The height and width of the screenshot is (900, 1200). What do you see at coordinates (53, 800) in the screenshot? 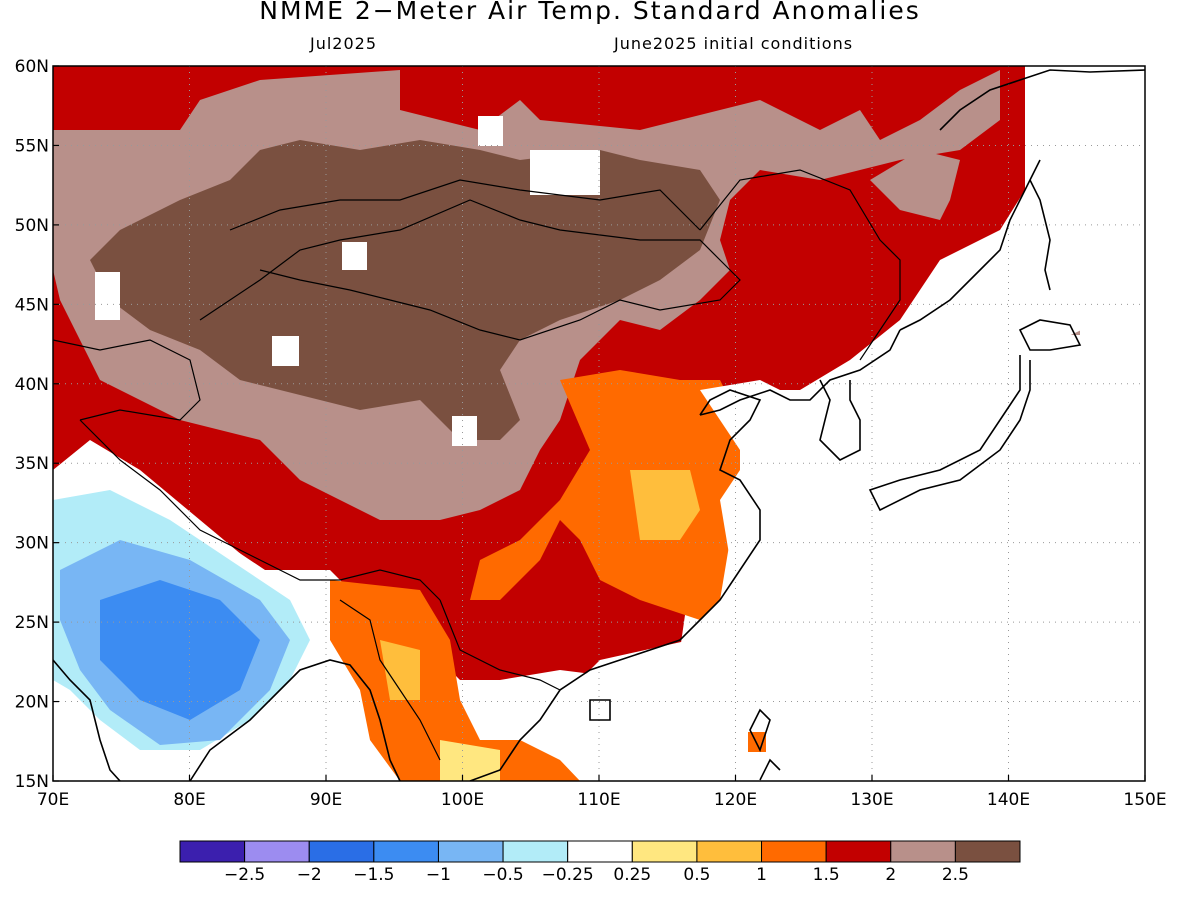
I see `lon-tick-label: 70E` at bounding box center [53, 800].